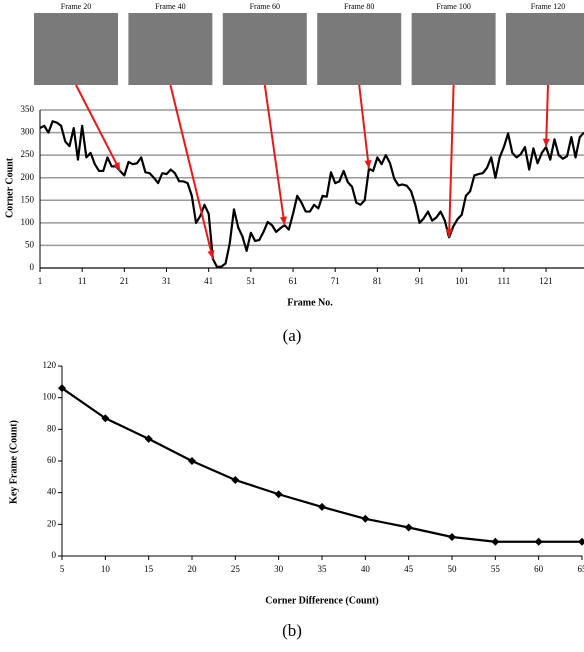 The image size is (584, 652). Describe the element at coordinates (52, 523) in the screenshot. I see `y-tick-label: 20` at that location.